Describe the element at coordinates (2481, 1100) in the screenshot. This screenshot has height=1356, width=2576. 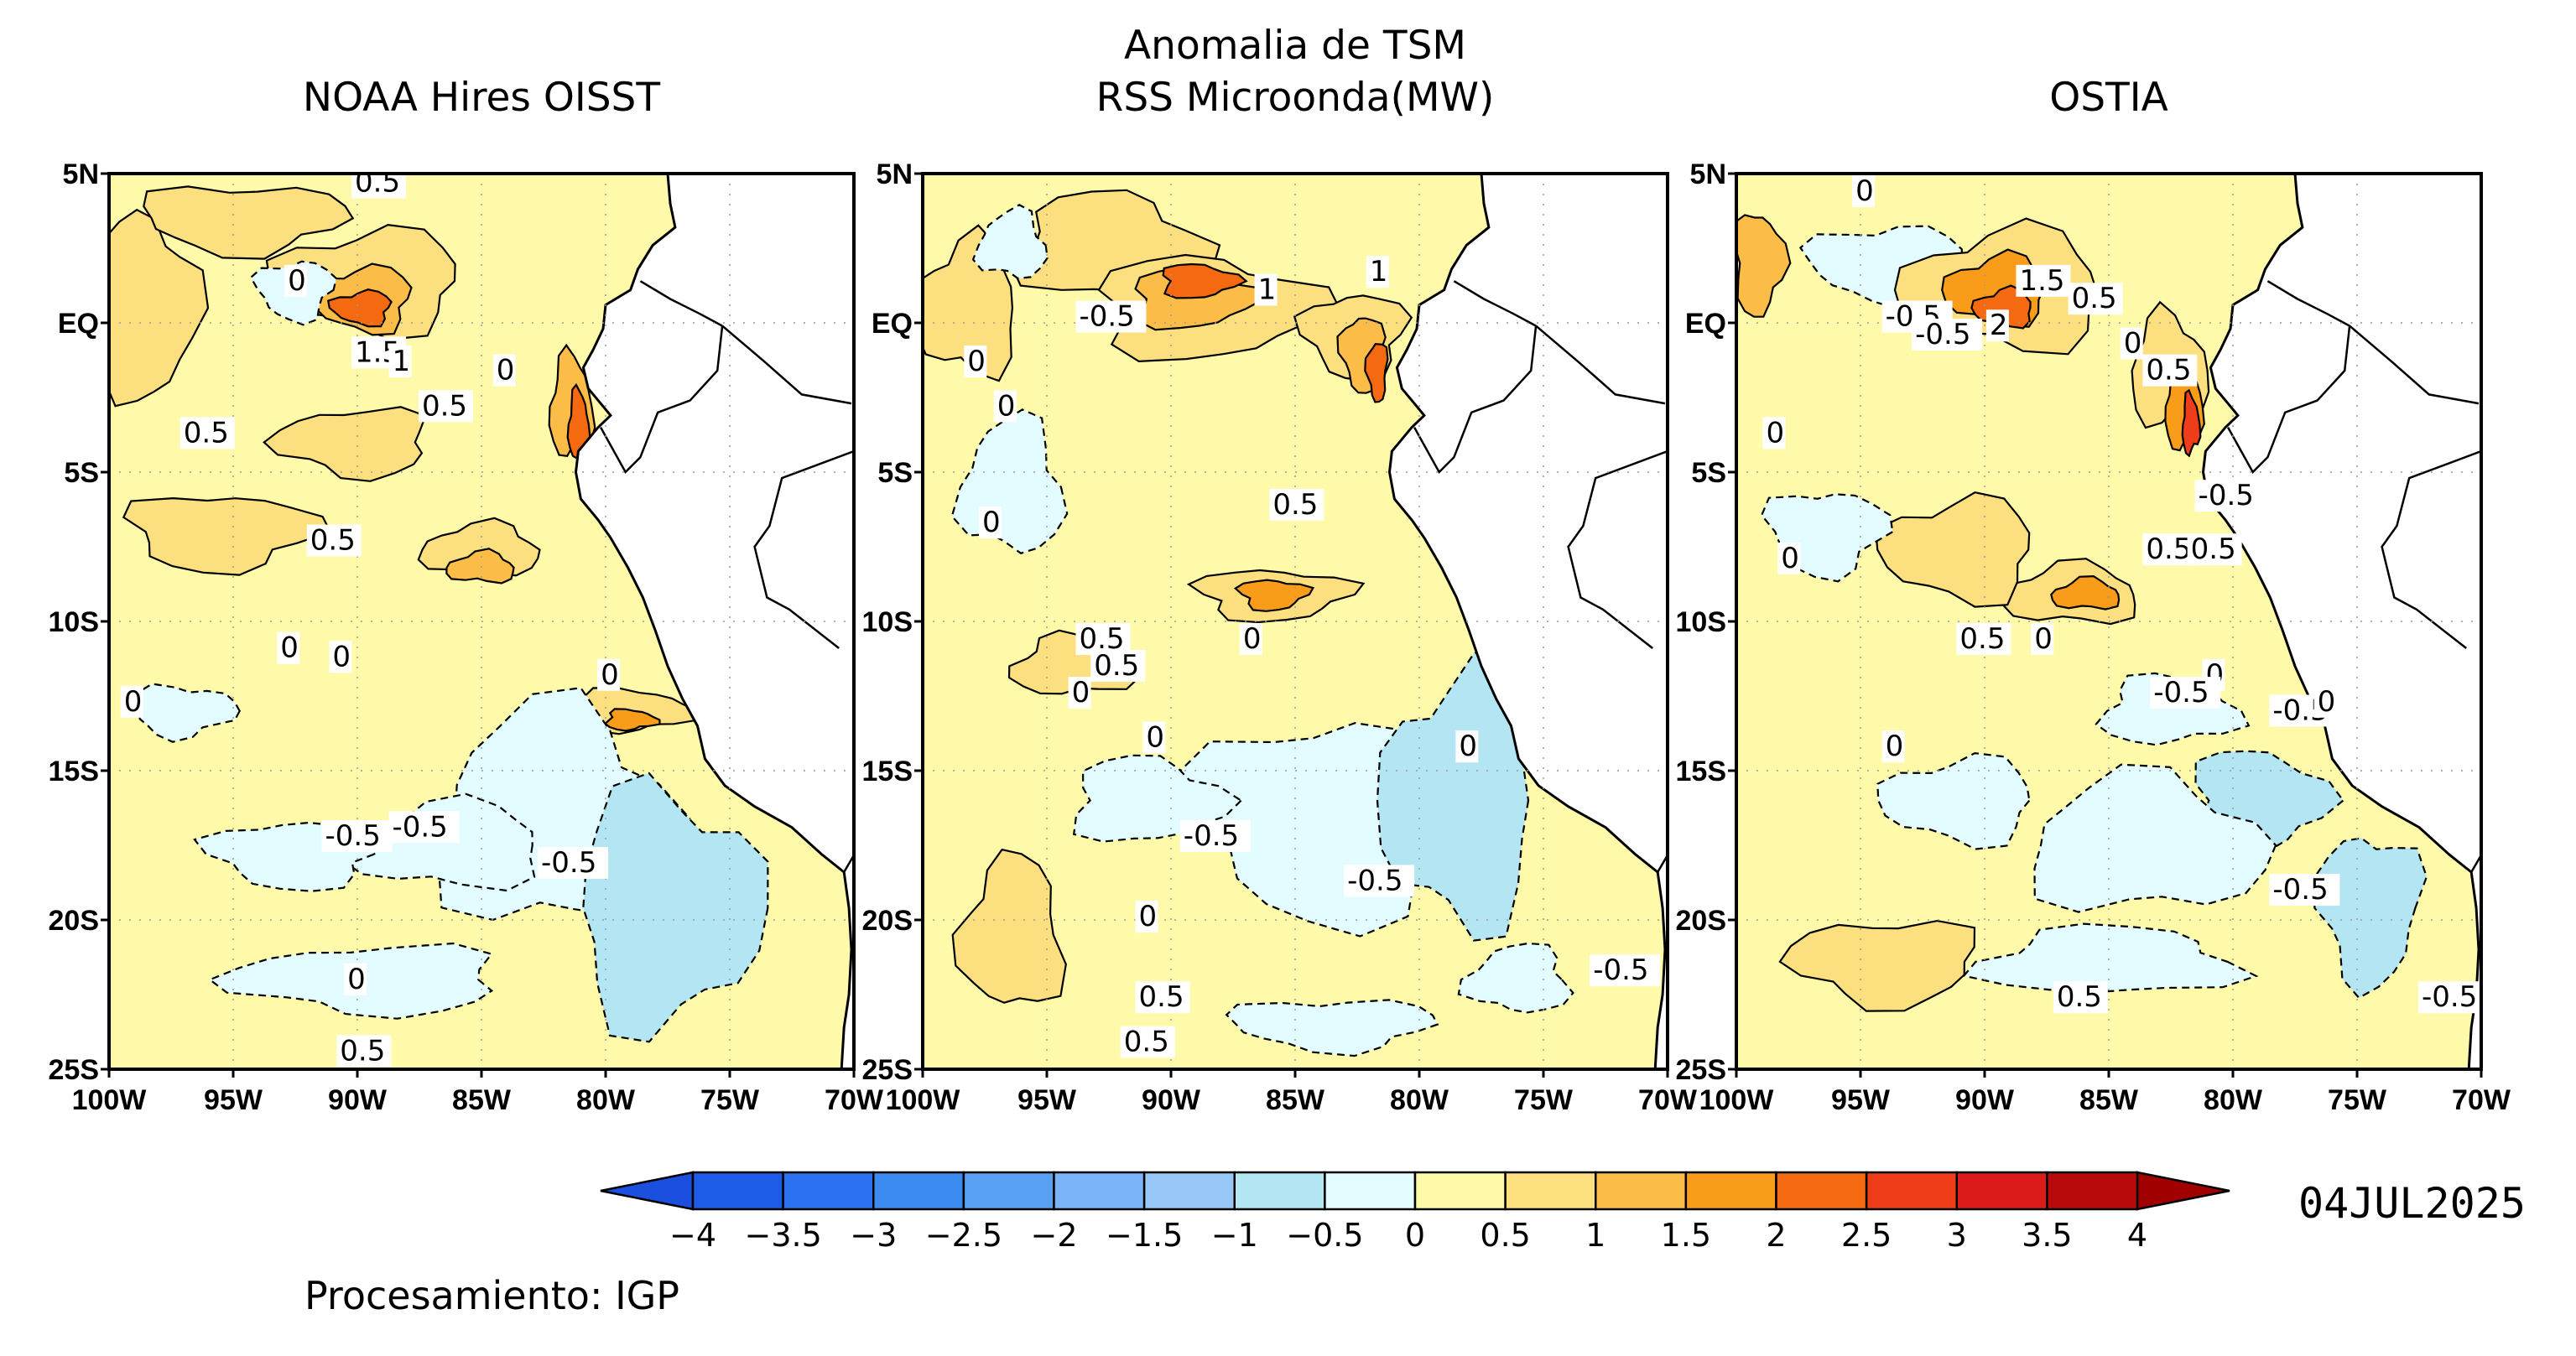
I see `lon-tick-label: 70W` at that location.